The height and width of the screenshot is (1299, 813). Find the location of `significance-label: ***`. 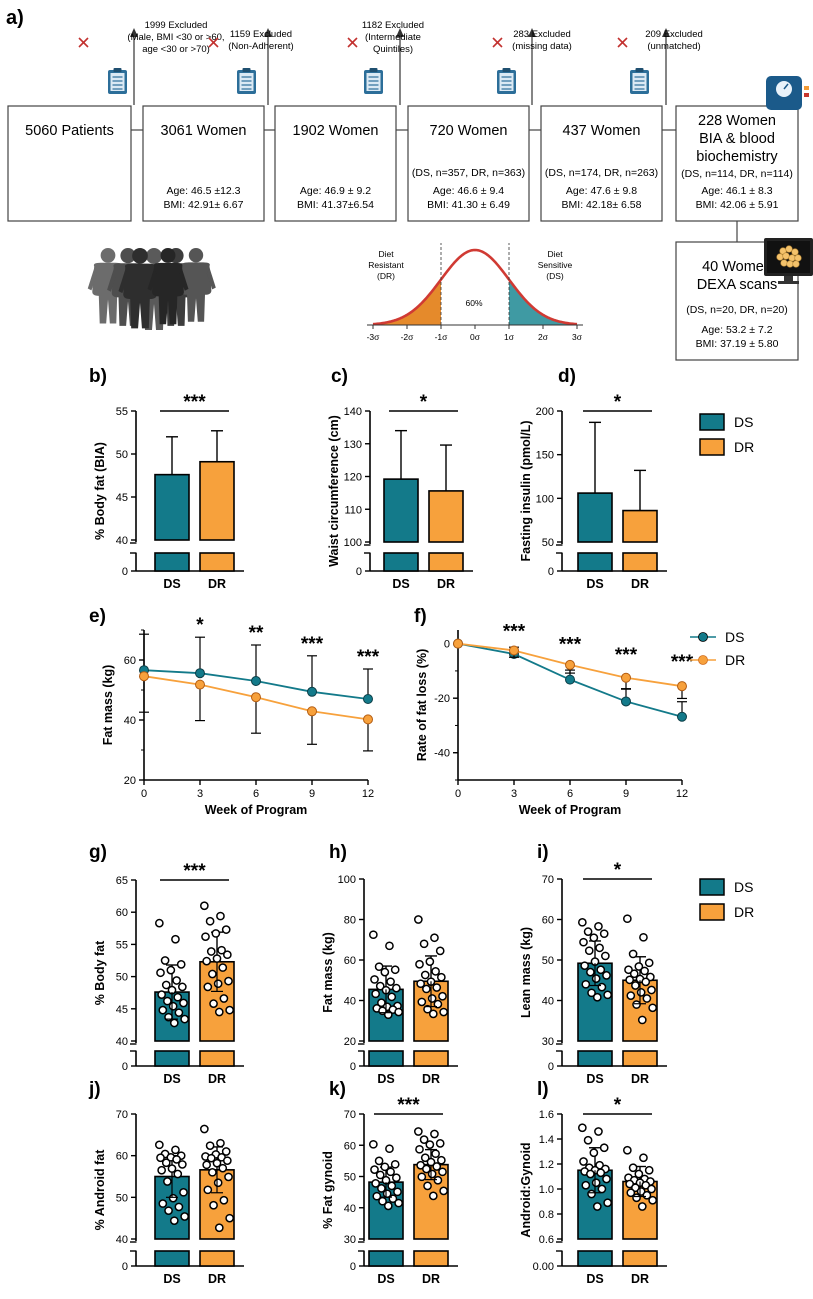

significance-label: *** is located at coordinates (682, 662).